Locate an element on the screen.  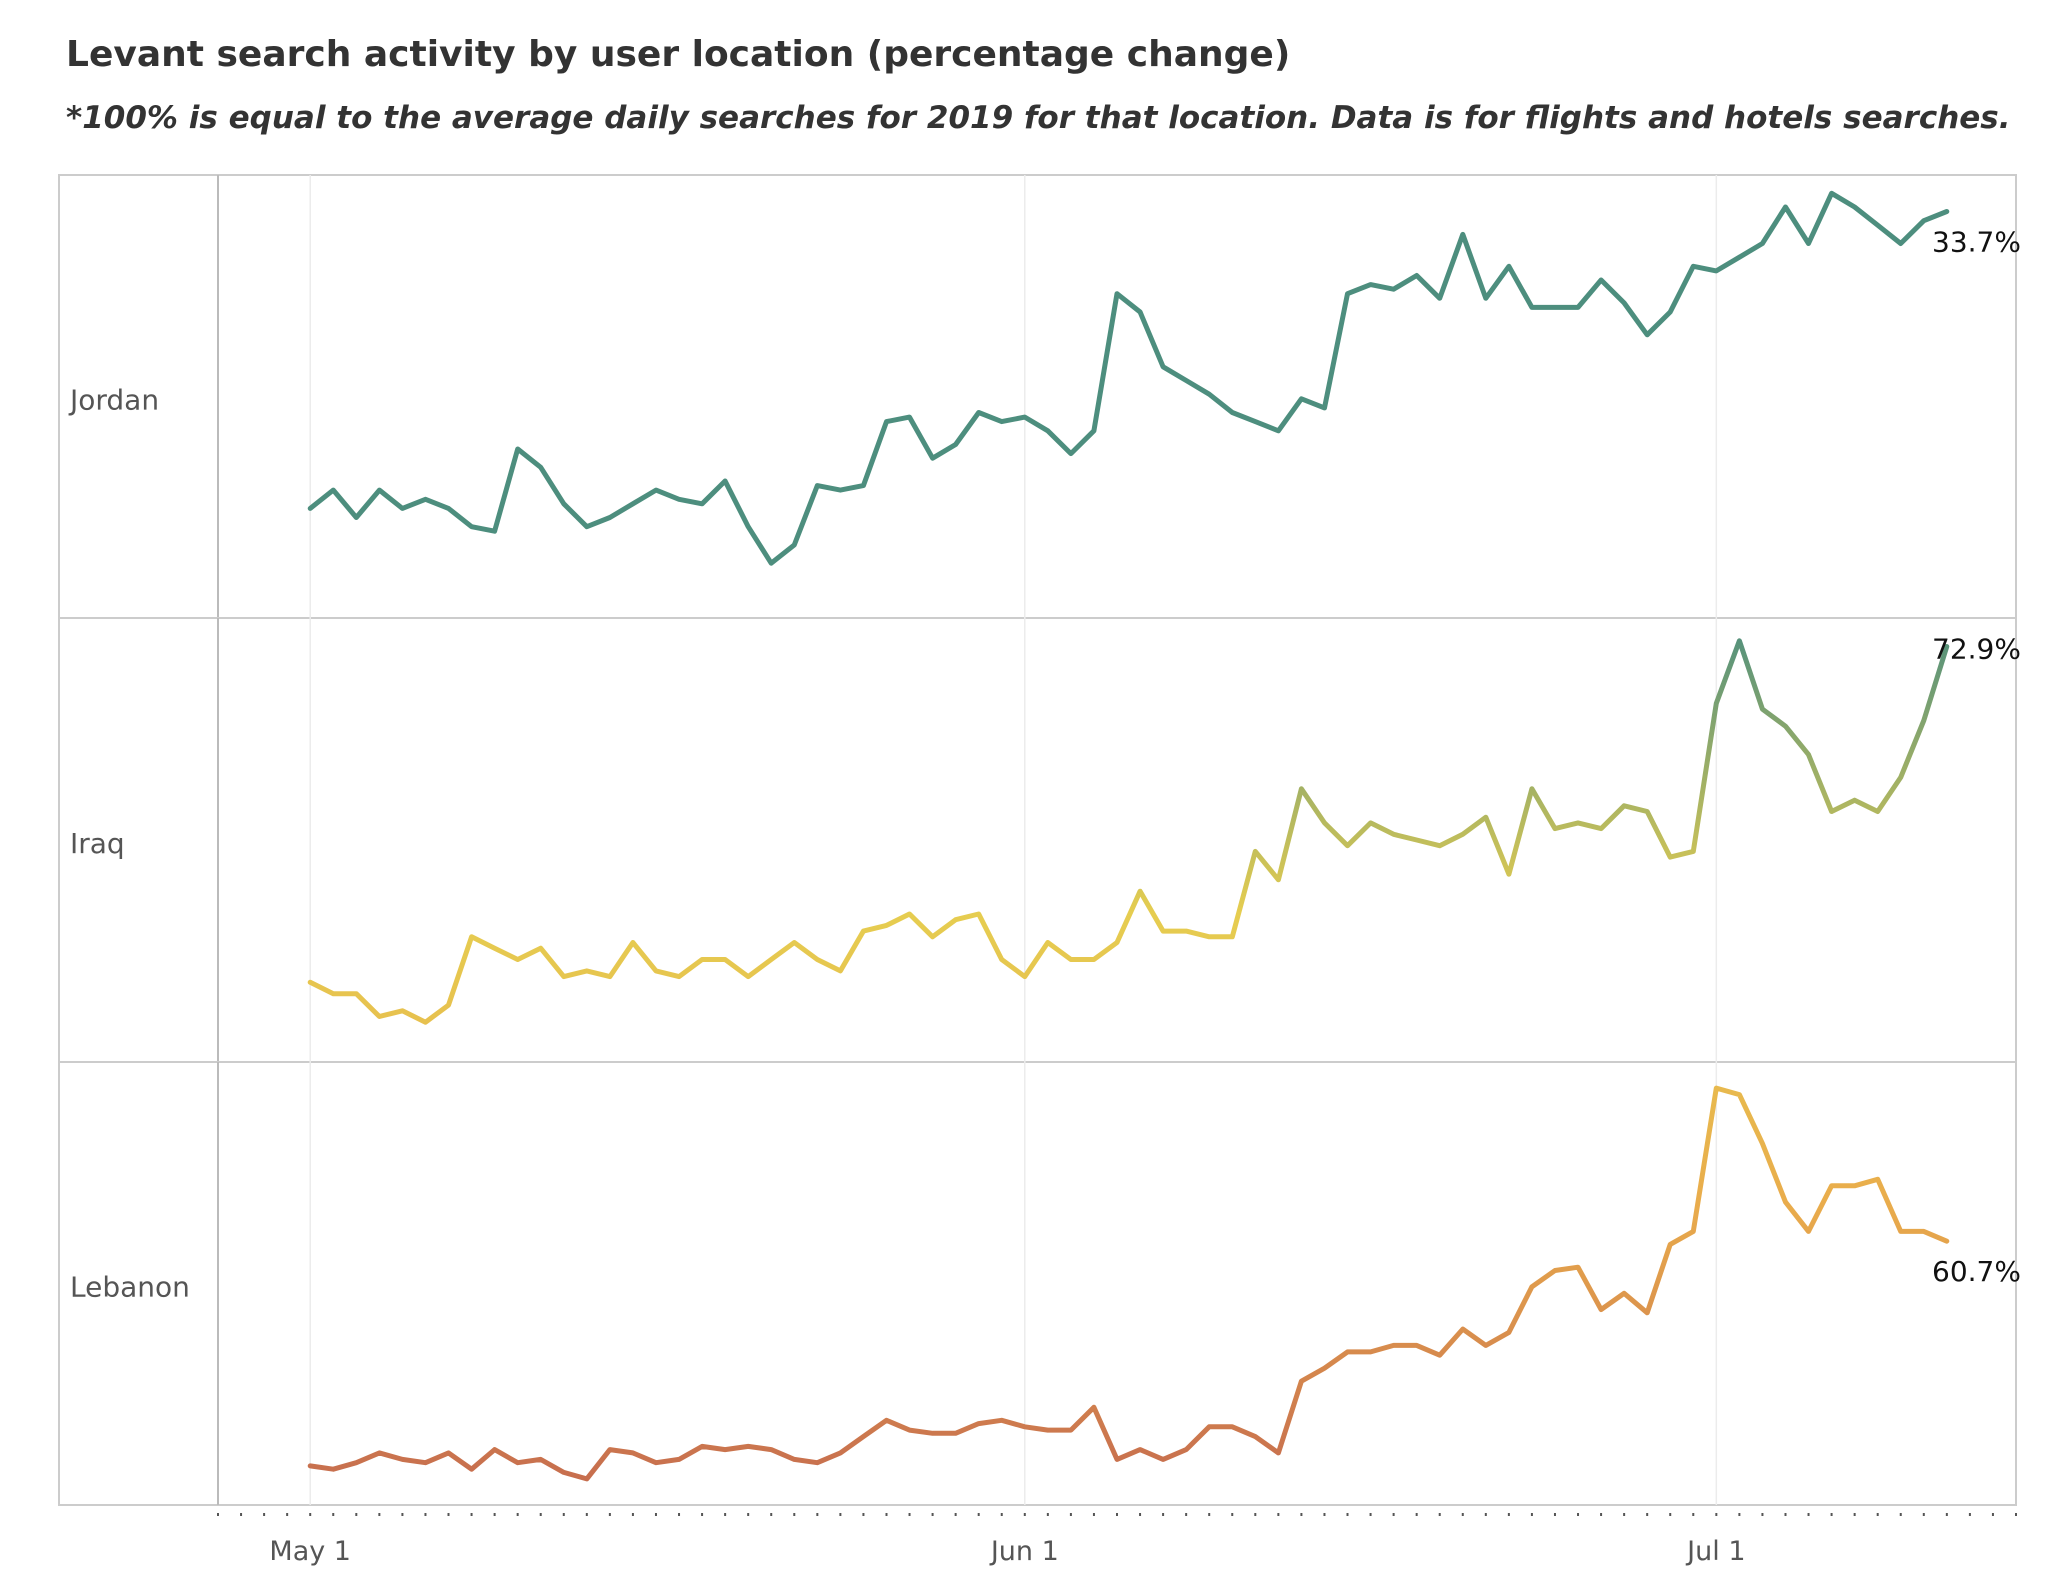
x-axis: May 1 Jun 1 Jul 1 is located at coordinates (1117, 1540).